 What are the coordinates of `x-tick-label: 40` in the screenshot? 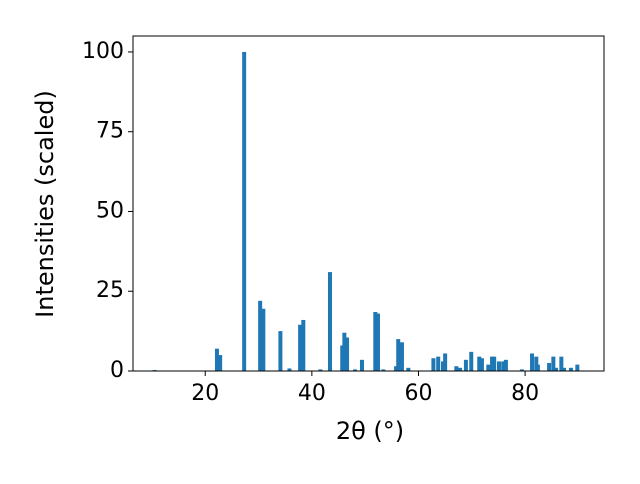 It's located at (312, 393).